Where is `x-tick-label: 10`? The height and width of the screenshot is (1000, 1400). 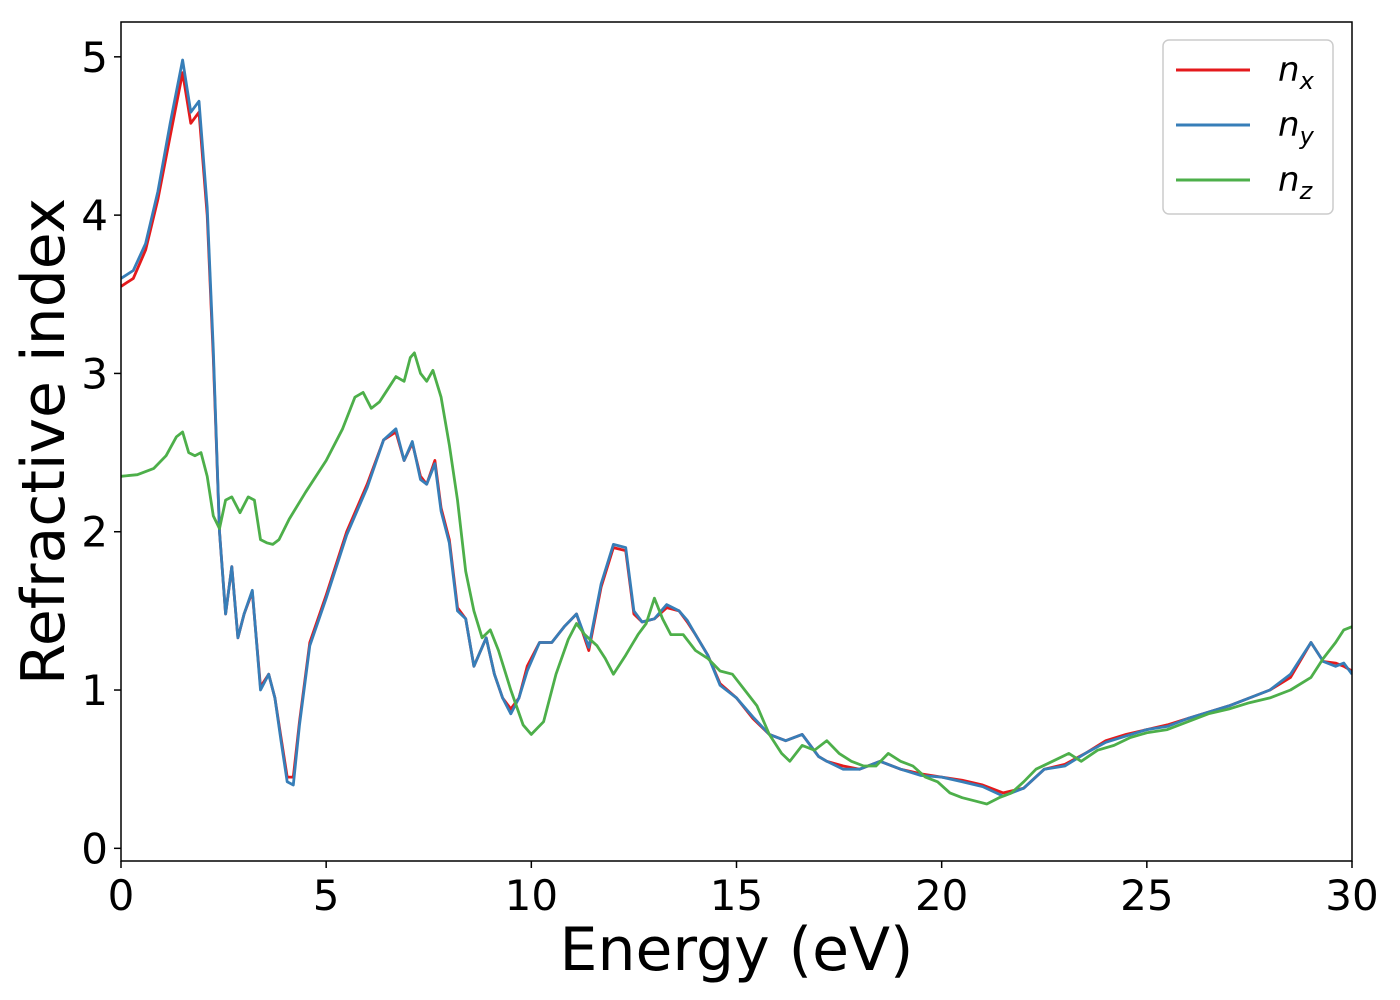
x-tick-label: 10 is located at coordinates (531, 895).